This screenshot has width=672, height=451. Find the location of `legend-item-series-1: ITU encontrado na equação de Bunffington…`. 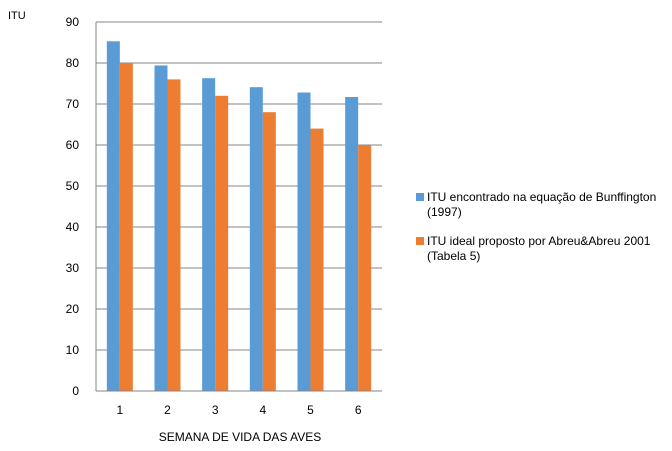

legend-item-series-1: ITU encontrado na equação de Bunffington… is located at coordinates (540, 205).